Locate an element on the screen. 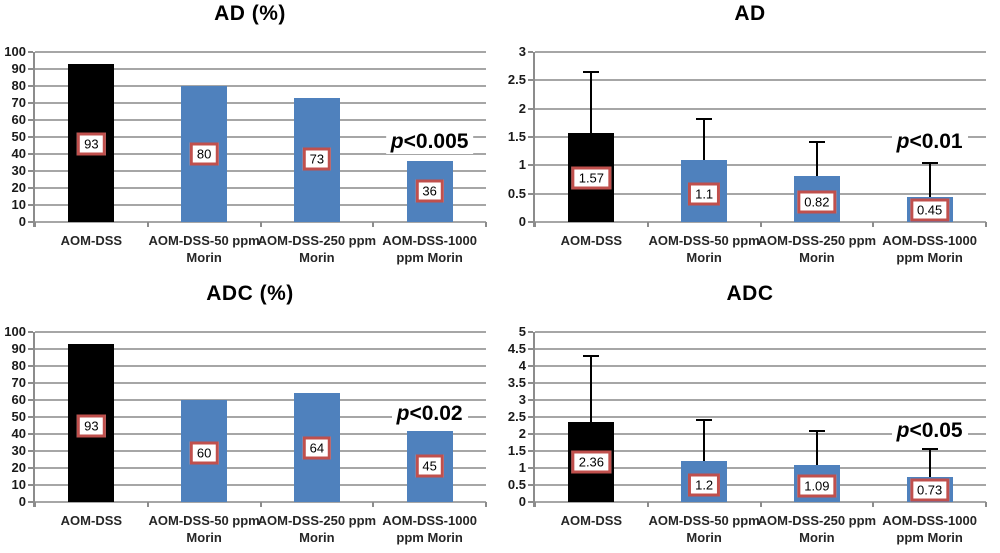  data-label: 93 is located at coordinates (91, 425).